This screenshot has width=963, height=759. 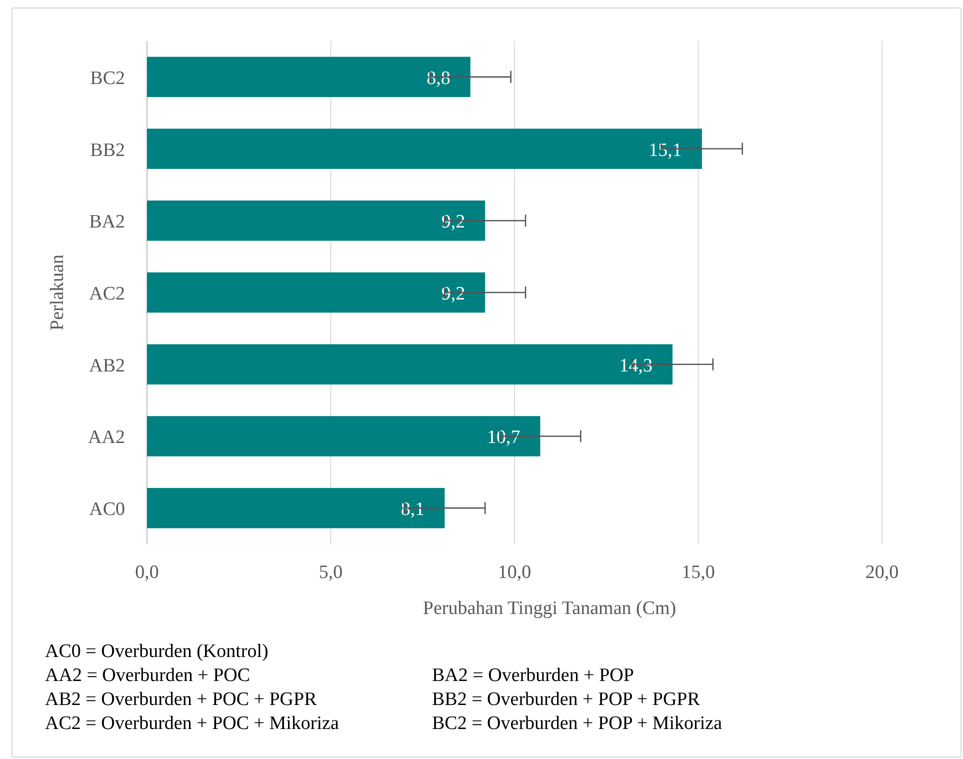 What do you see at coordinates (192, 723) in the screenshot?
I see `text: AC2 = Overburden + POC + Mikoriza` at bounding box center [192, 723].